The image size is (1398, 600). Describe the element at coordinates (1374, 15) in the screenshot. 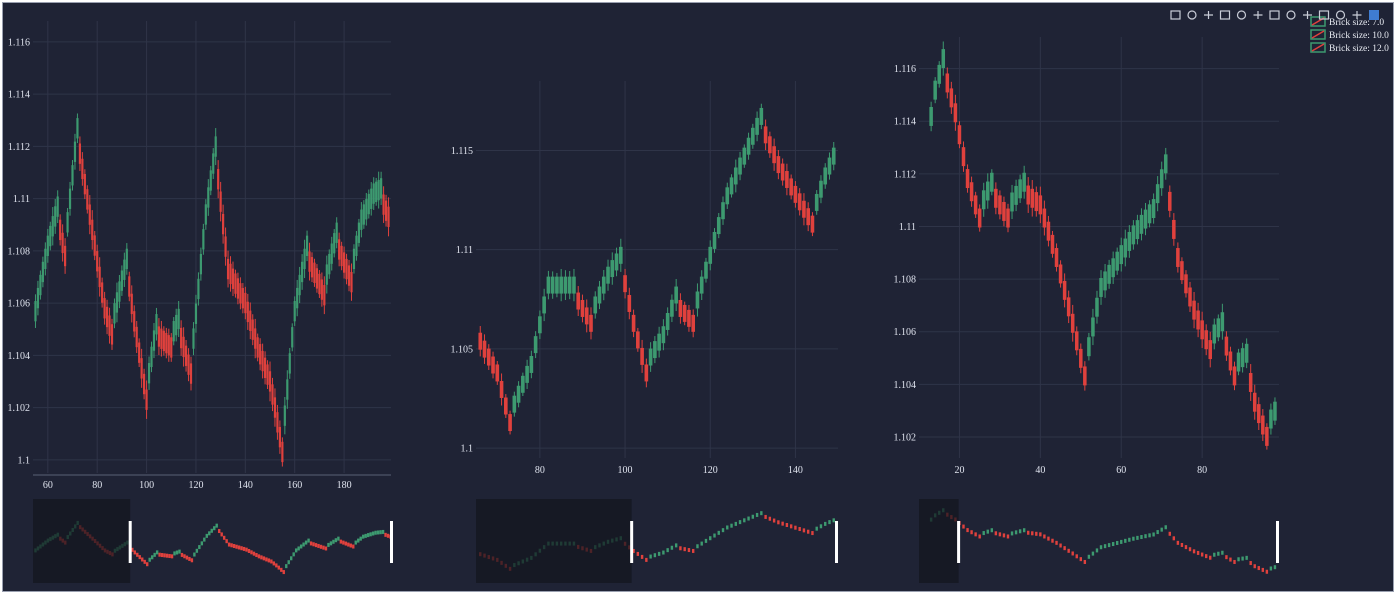

I see `plotly-logo-icon` at that location.